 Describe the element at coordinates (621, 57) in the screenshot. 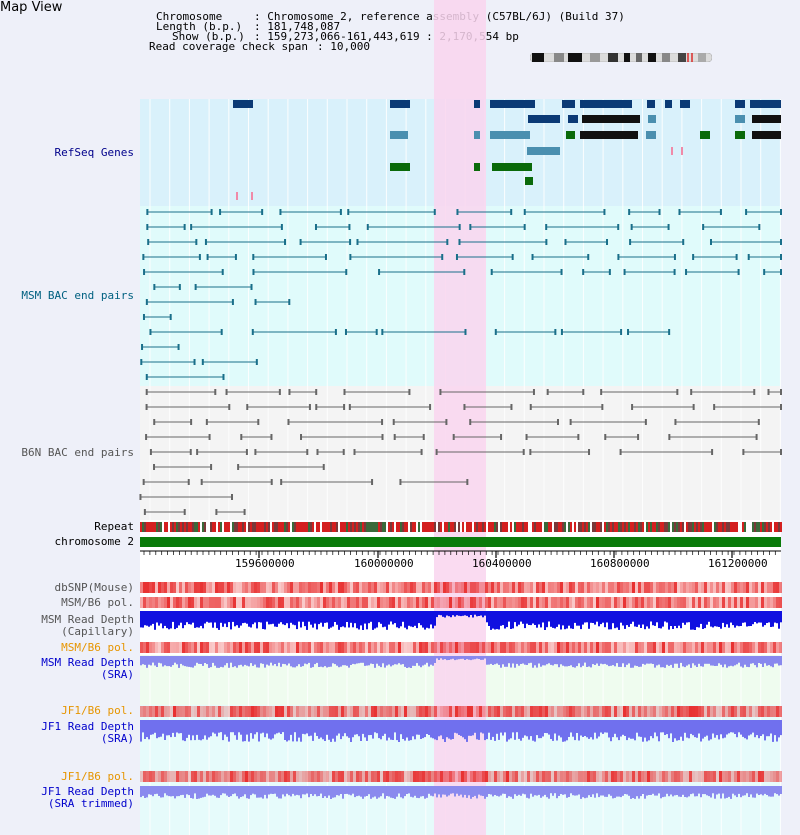

I see `chromosome-ideogram` at that location.